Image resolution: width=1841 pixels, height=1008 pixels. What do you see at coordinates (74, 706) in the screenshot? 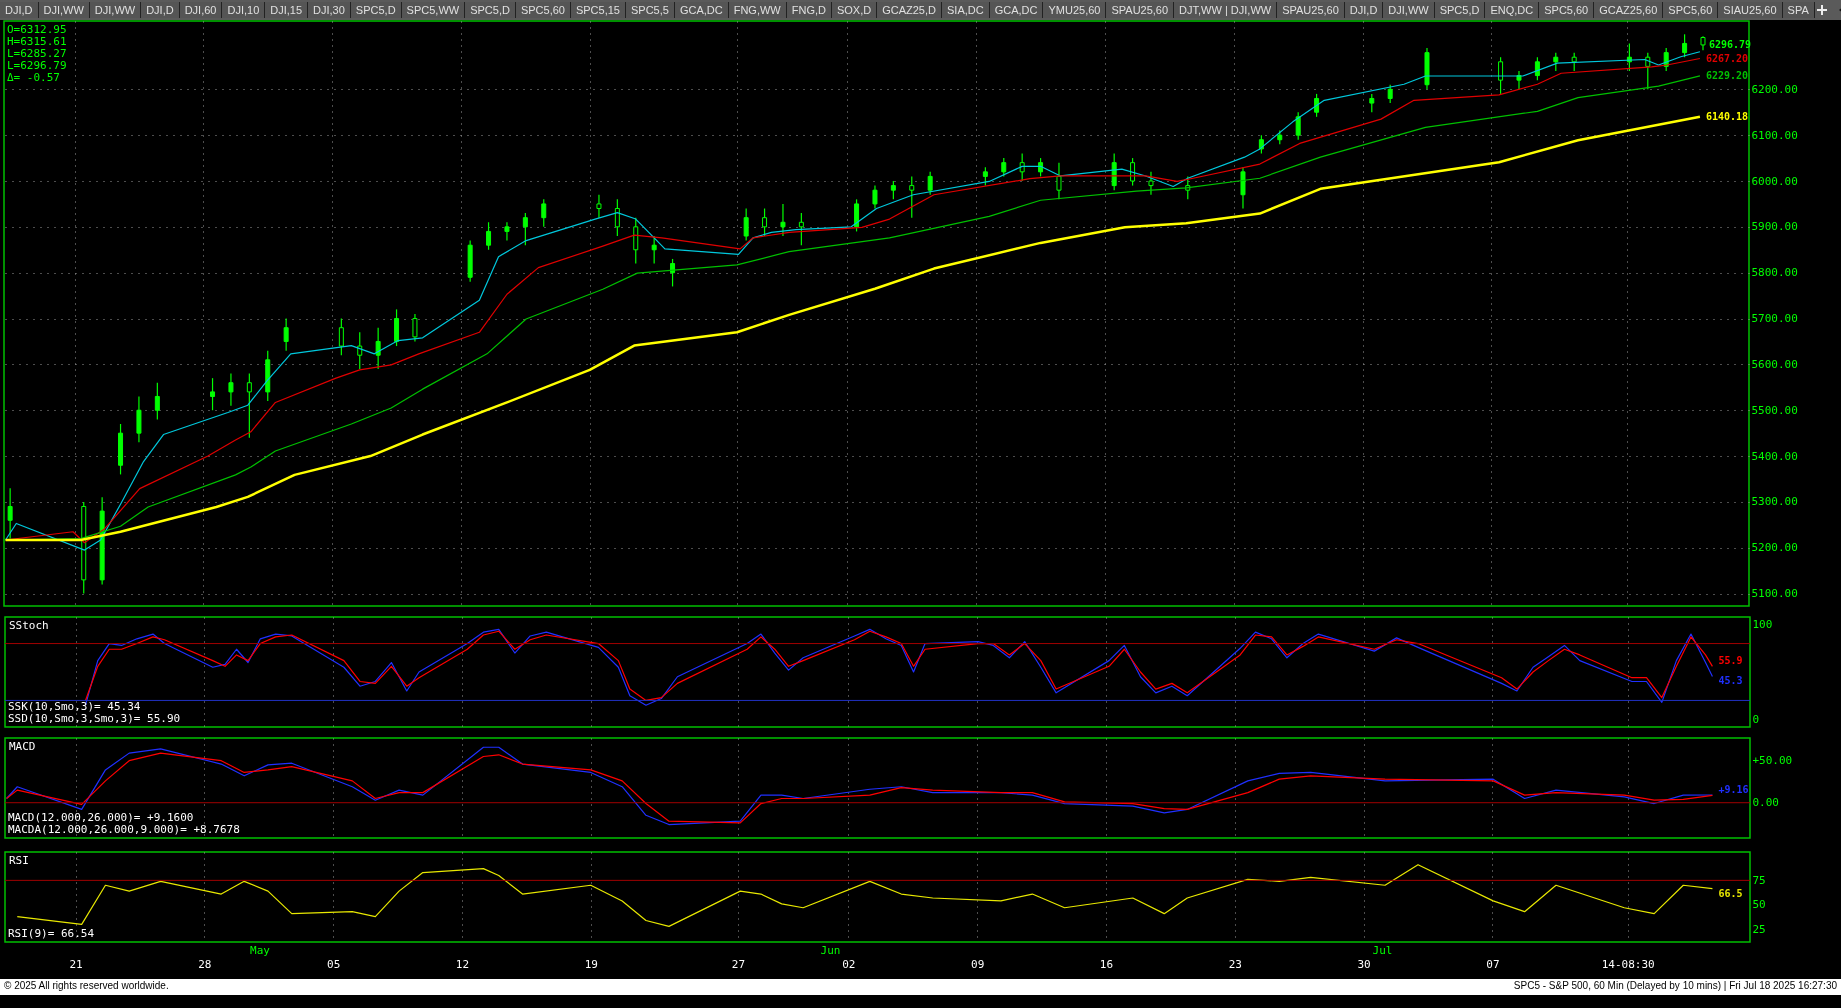
I see `annotation: SSK(10,Smo,3)= 45.34` at bounding box center [74, 706].